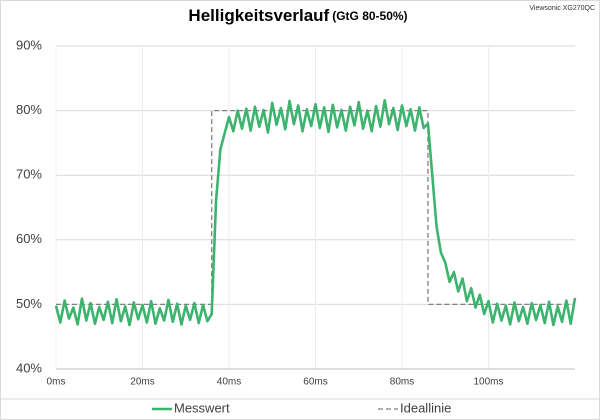 This screenshot has height=420, width=600. What do you see at coordinates (562, 8) in the screenshot?
I see `source-note: Viewsonic XG270QC` at bounding box center [562, 8].